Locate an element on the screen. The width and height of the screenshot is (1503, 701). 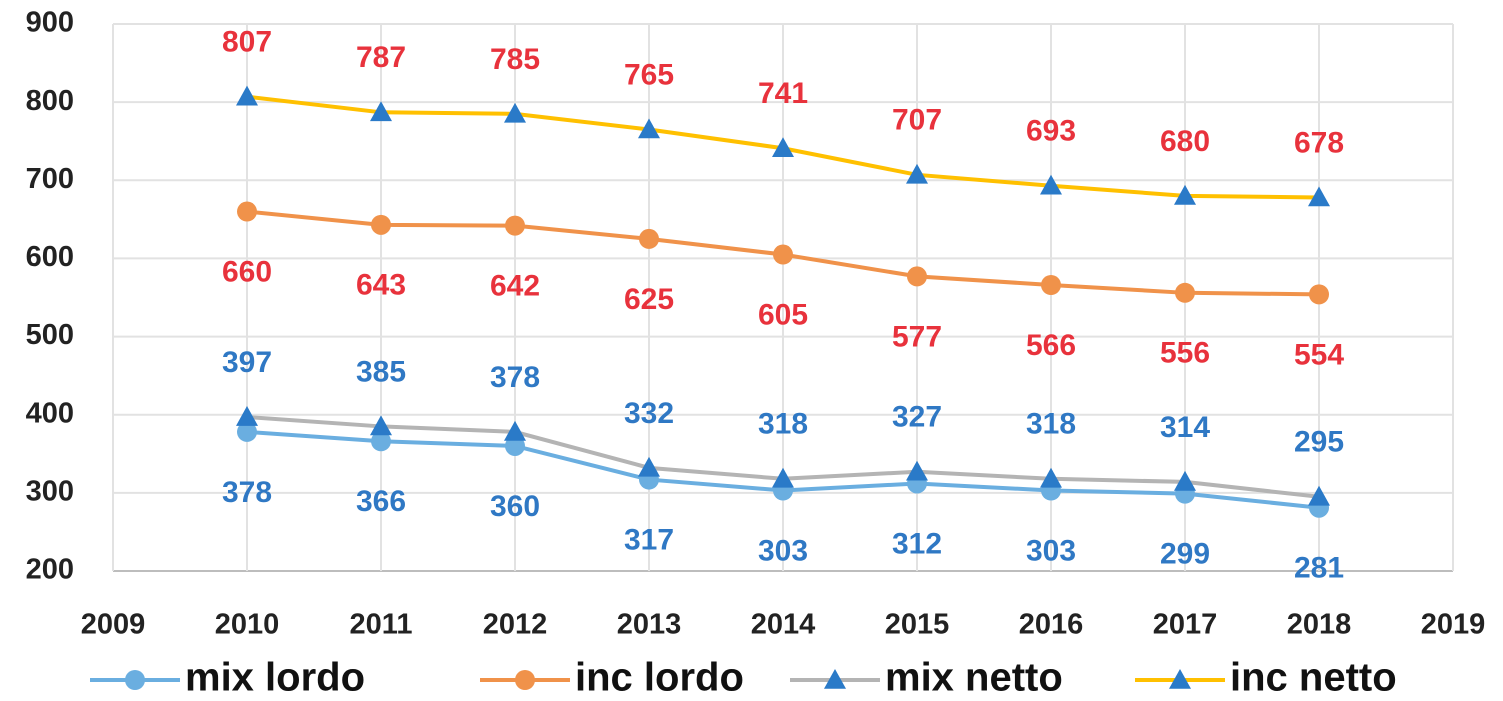
data-label: 577 is located at coordinates (917, 336).